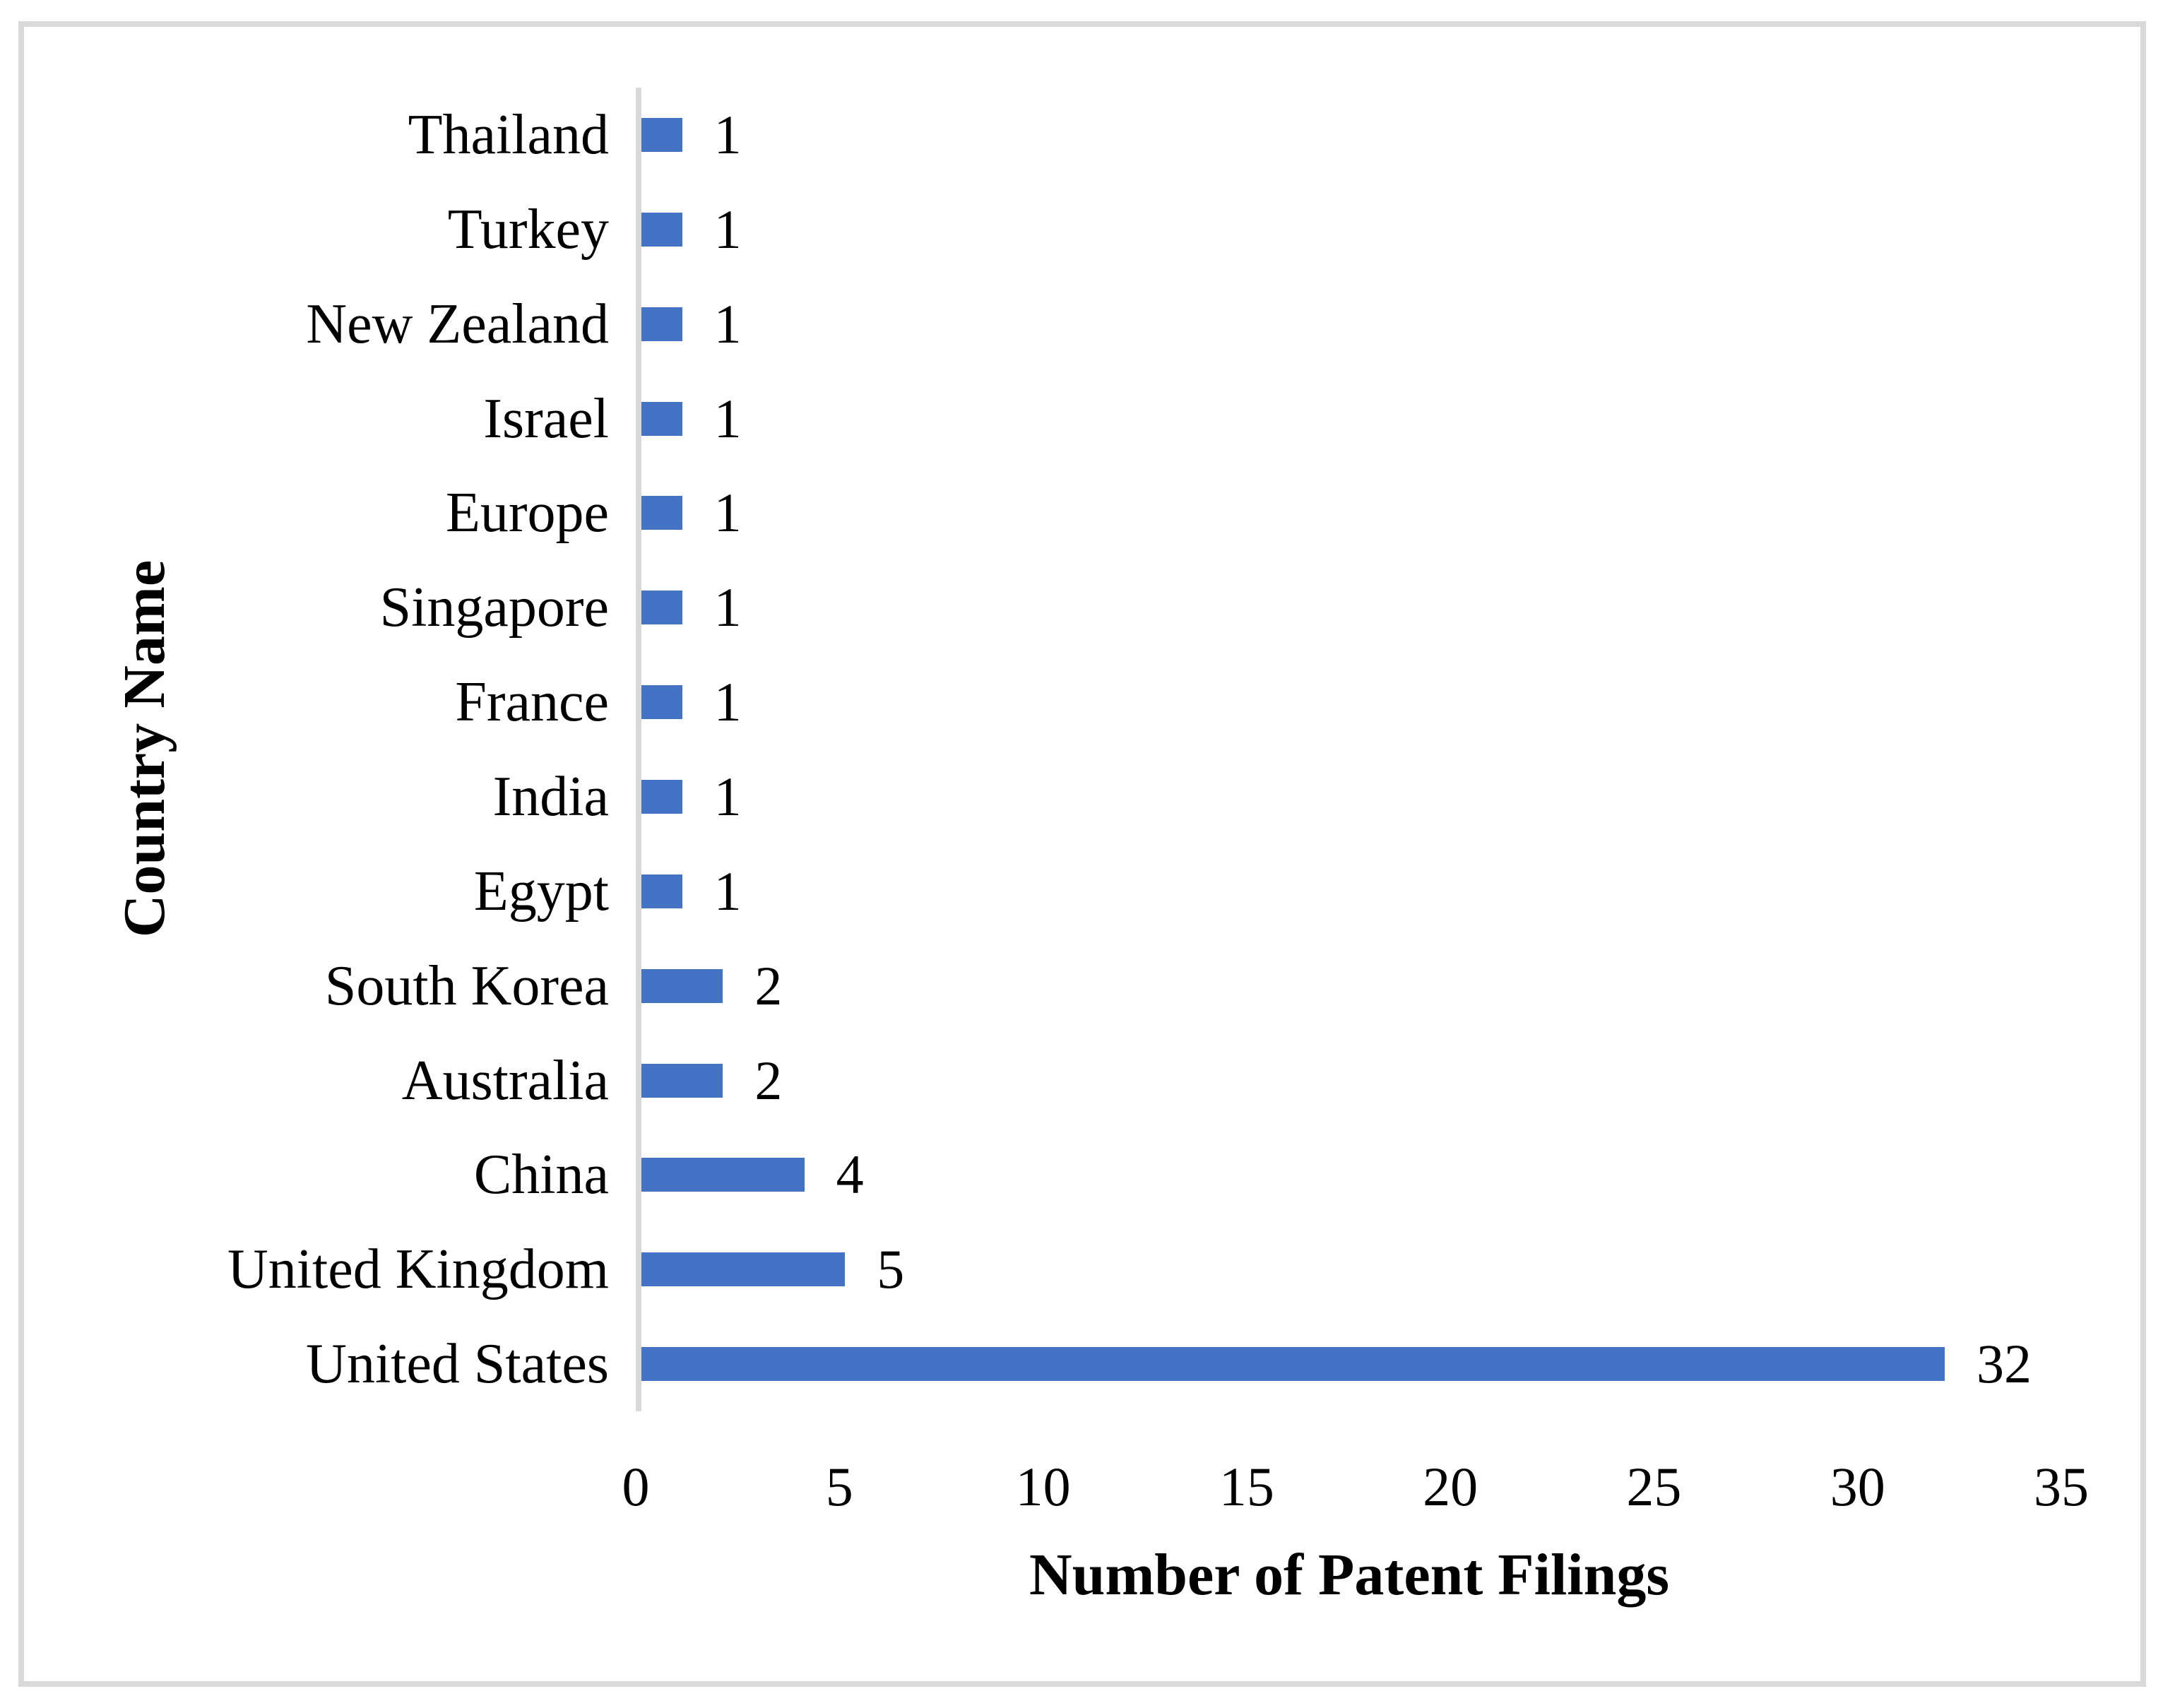 Image resolution: width=2175 pixels, height=1708 pixels. I want to click on category-label: Egypt, so click(541, 891).